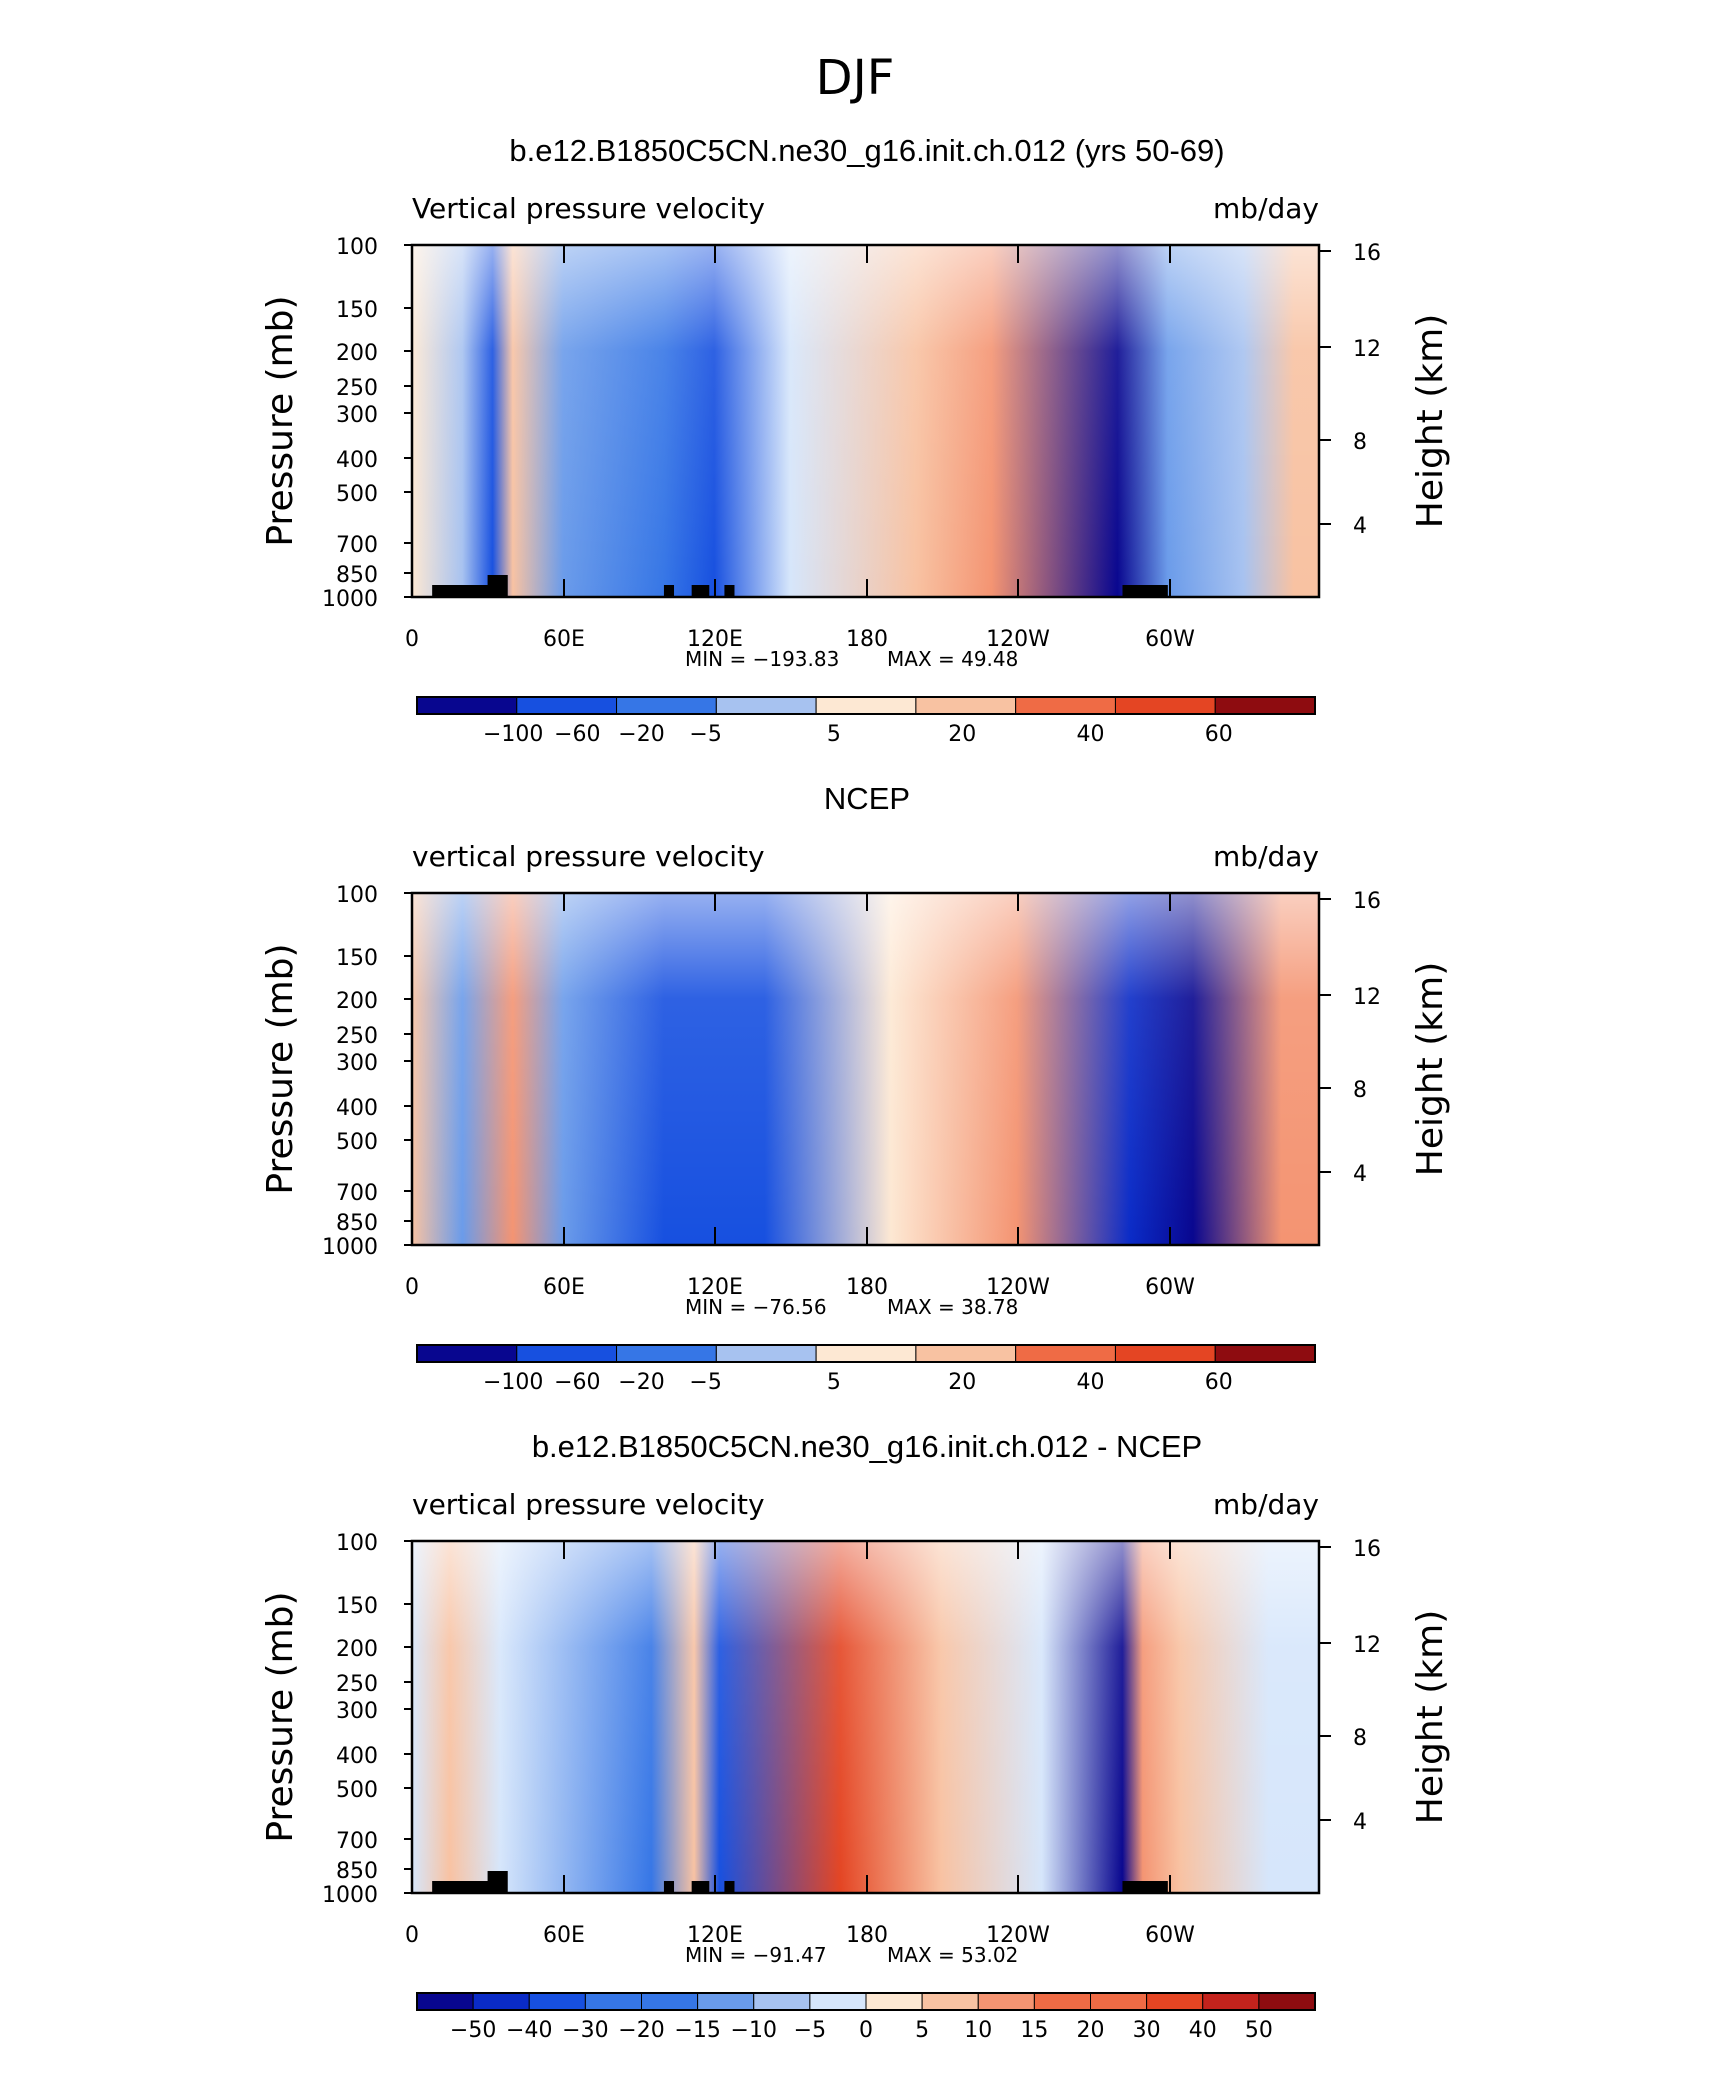 This screenshot has width=1710, height=2074. What do you see at coordinates (715, 1287) in the screenshot?
I see `x-tick-label: 120E` at bounding box center [715, 1287].